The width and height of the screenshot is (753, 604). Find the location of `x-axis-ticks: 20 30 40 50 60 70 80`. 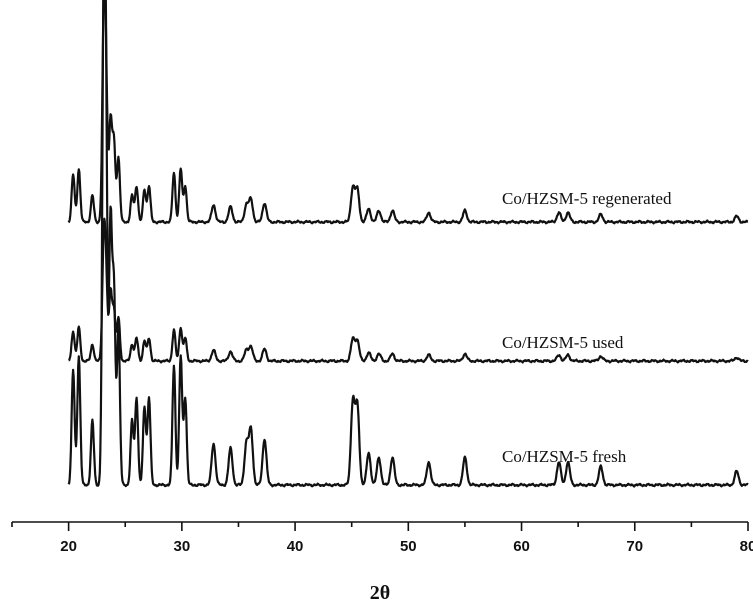

x-axis-ticks: 20 30 40 50 60 70 80 is located at coordinates (382, 538).